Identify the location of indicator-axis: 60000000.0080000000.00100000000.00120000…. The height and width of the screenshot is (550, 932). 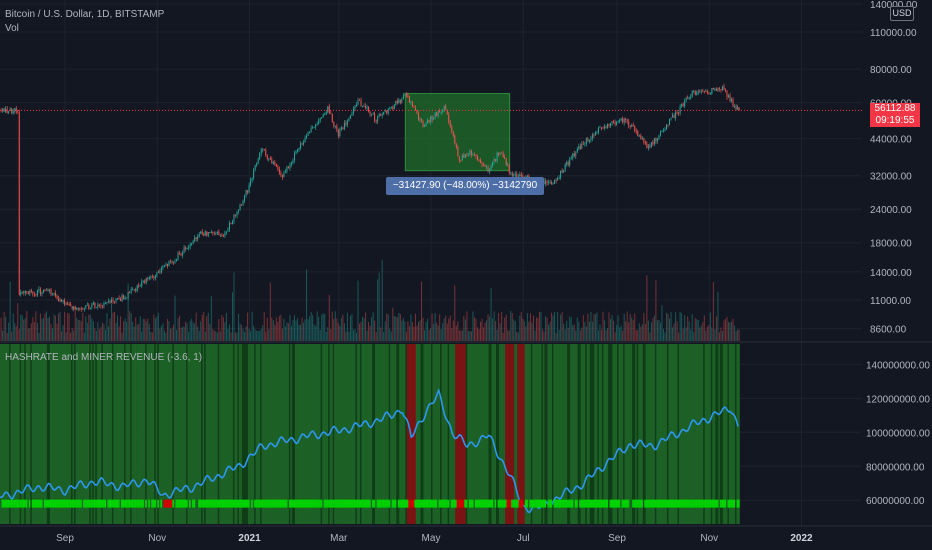
(898, 433).